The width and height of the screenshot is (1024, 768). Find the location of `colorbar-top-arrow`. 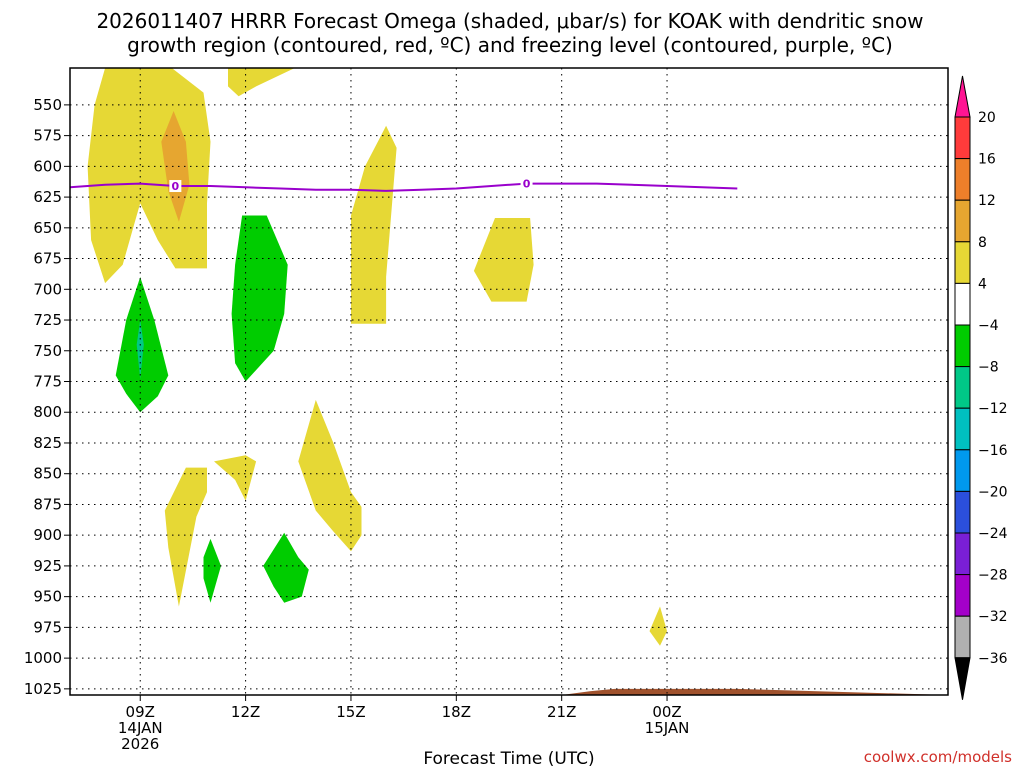

colorbar-top-arrow is located at coordinates (962, 96).